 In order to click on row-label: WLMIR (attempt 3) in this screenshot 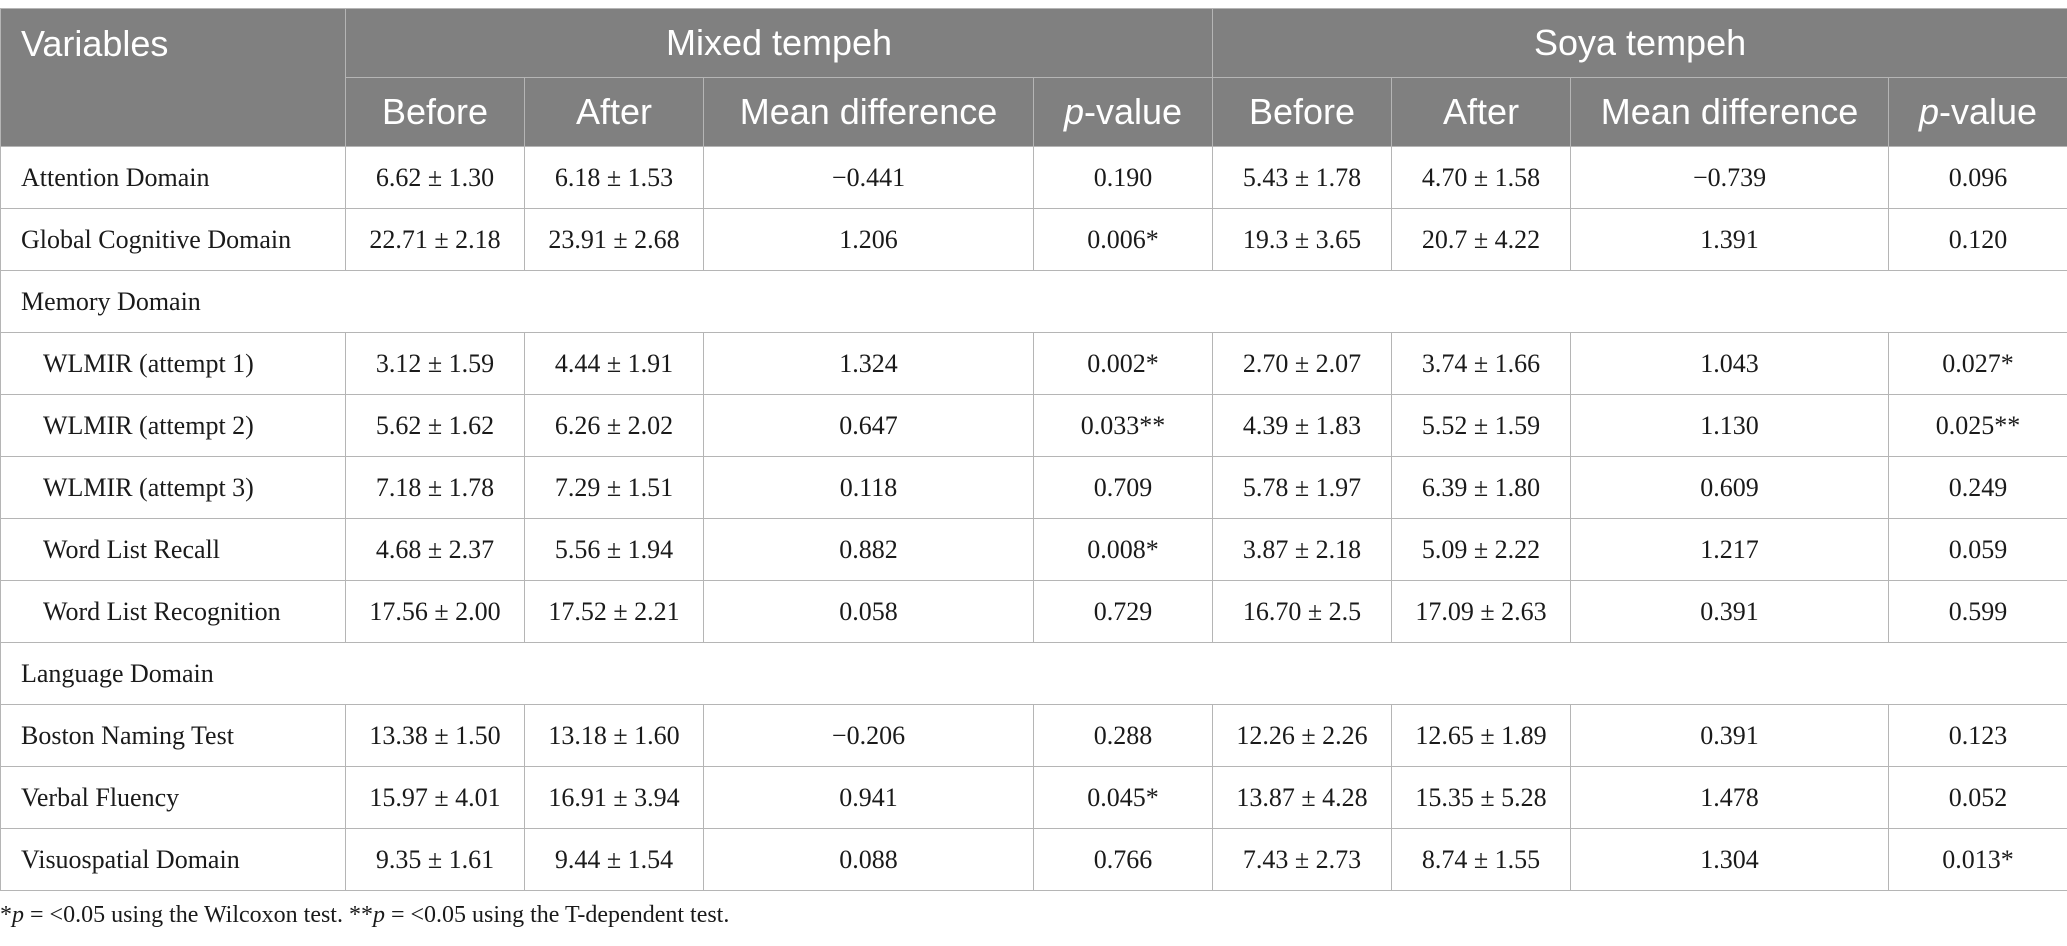, I will do `click(173, 487)`.